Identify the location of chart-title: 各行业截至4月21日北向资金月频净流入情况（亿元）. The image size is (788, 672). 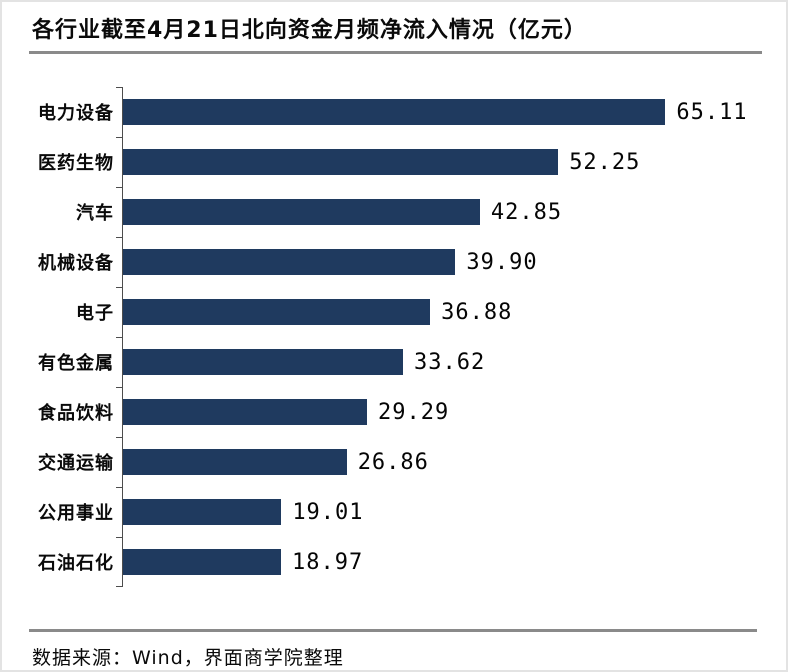
(309, 30).